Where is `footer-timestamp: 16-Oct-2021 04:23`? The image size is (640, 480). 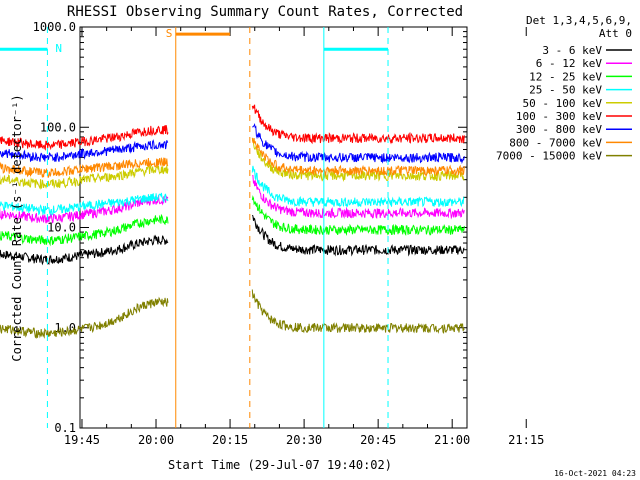
footer-timestamp: 16-Oct-2021 04:23 is located at coordinates (595, 473).